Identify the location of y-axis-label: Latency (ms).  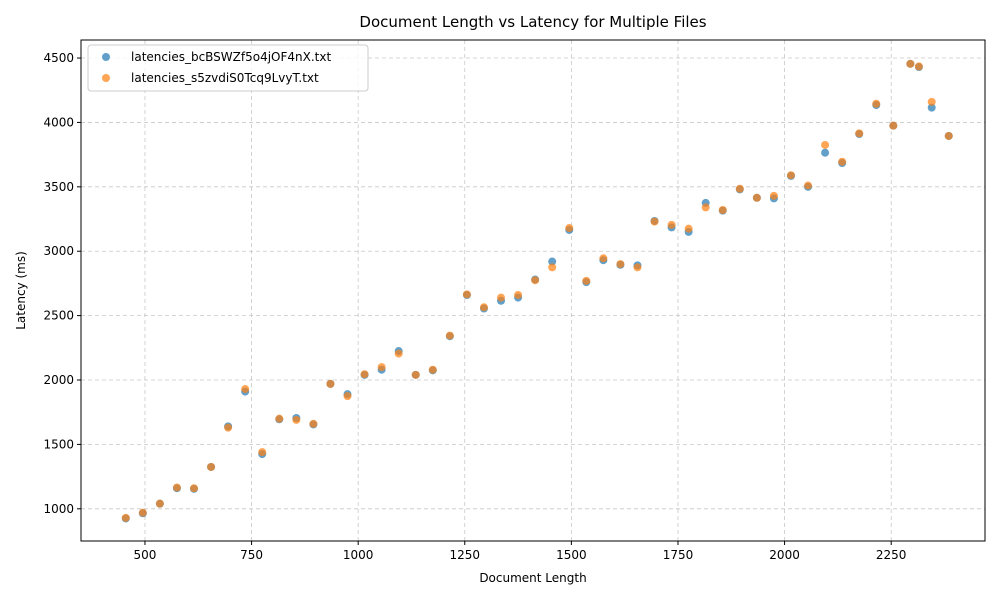
(21, 290).